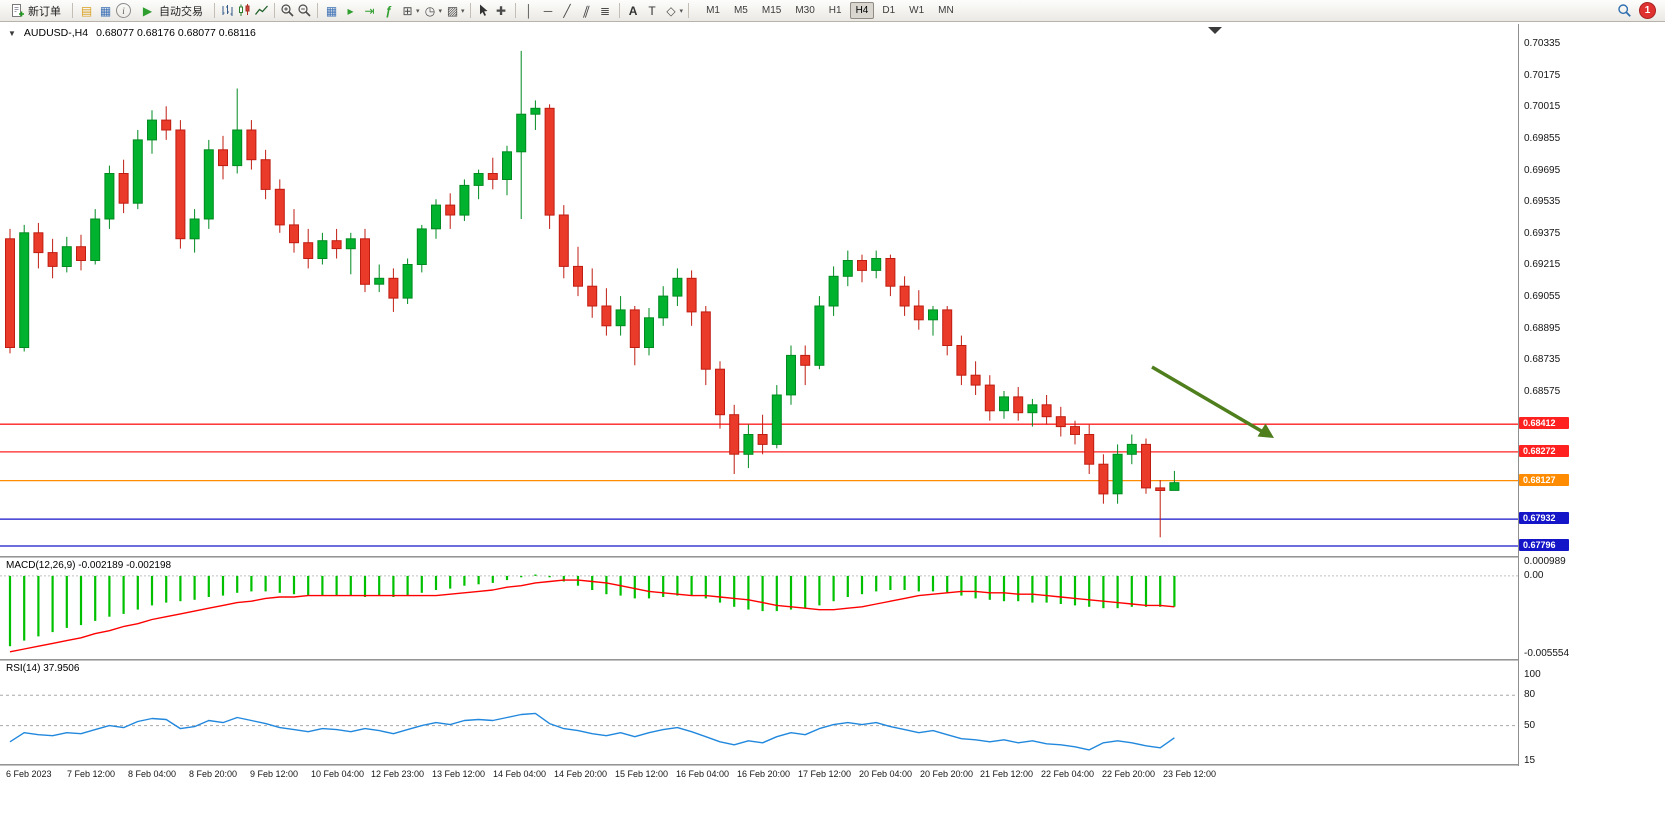  I want to click on text-tool-icon: A, so click(633, 10).